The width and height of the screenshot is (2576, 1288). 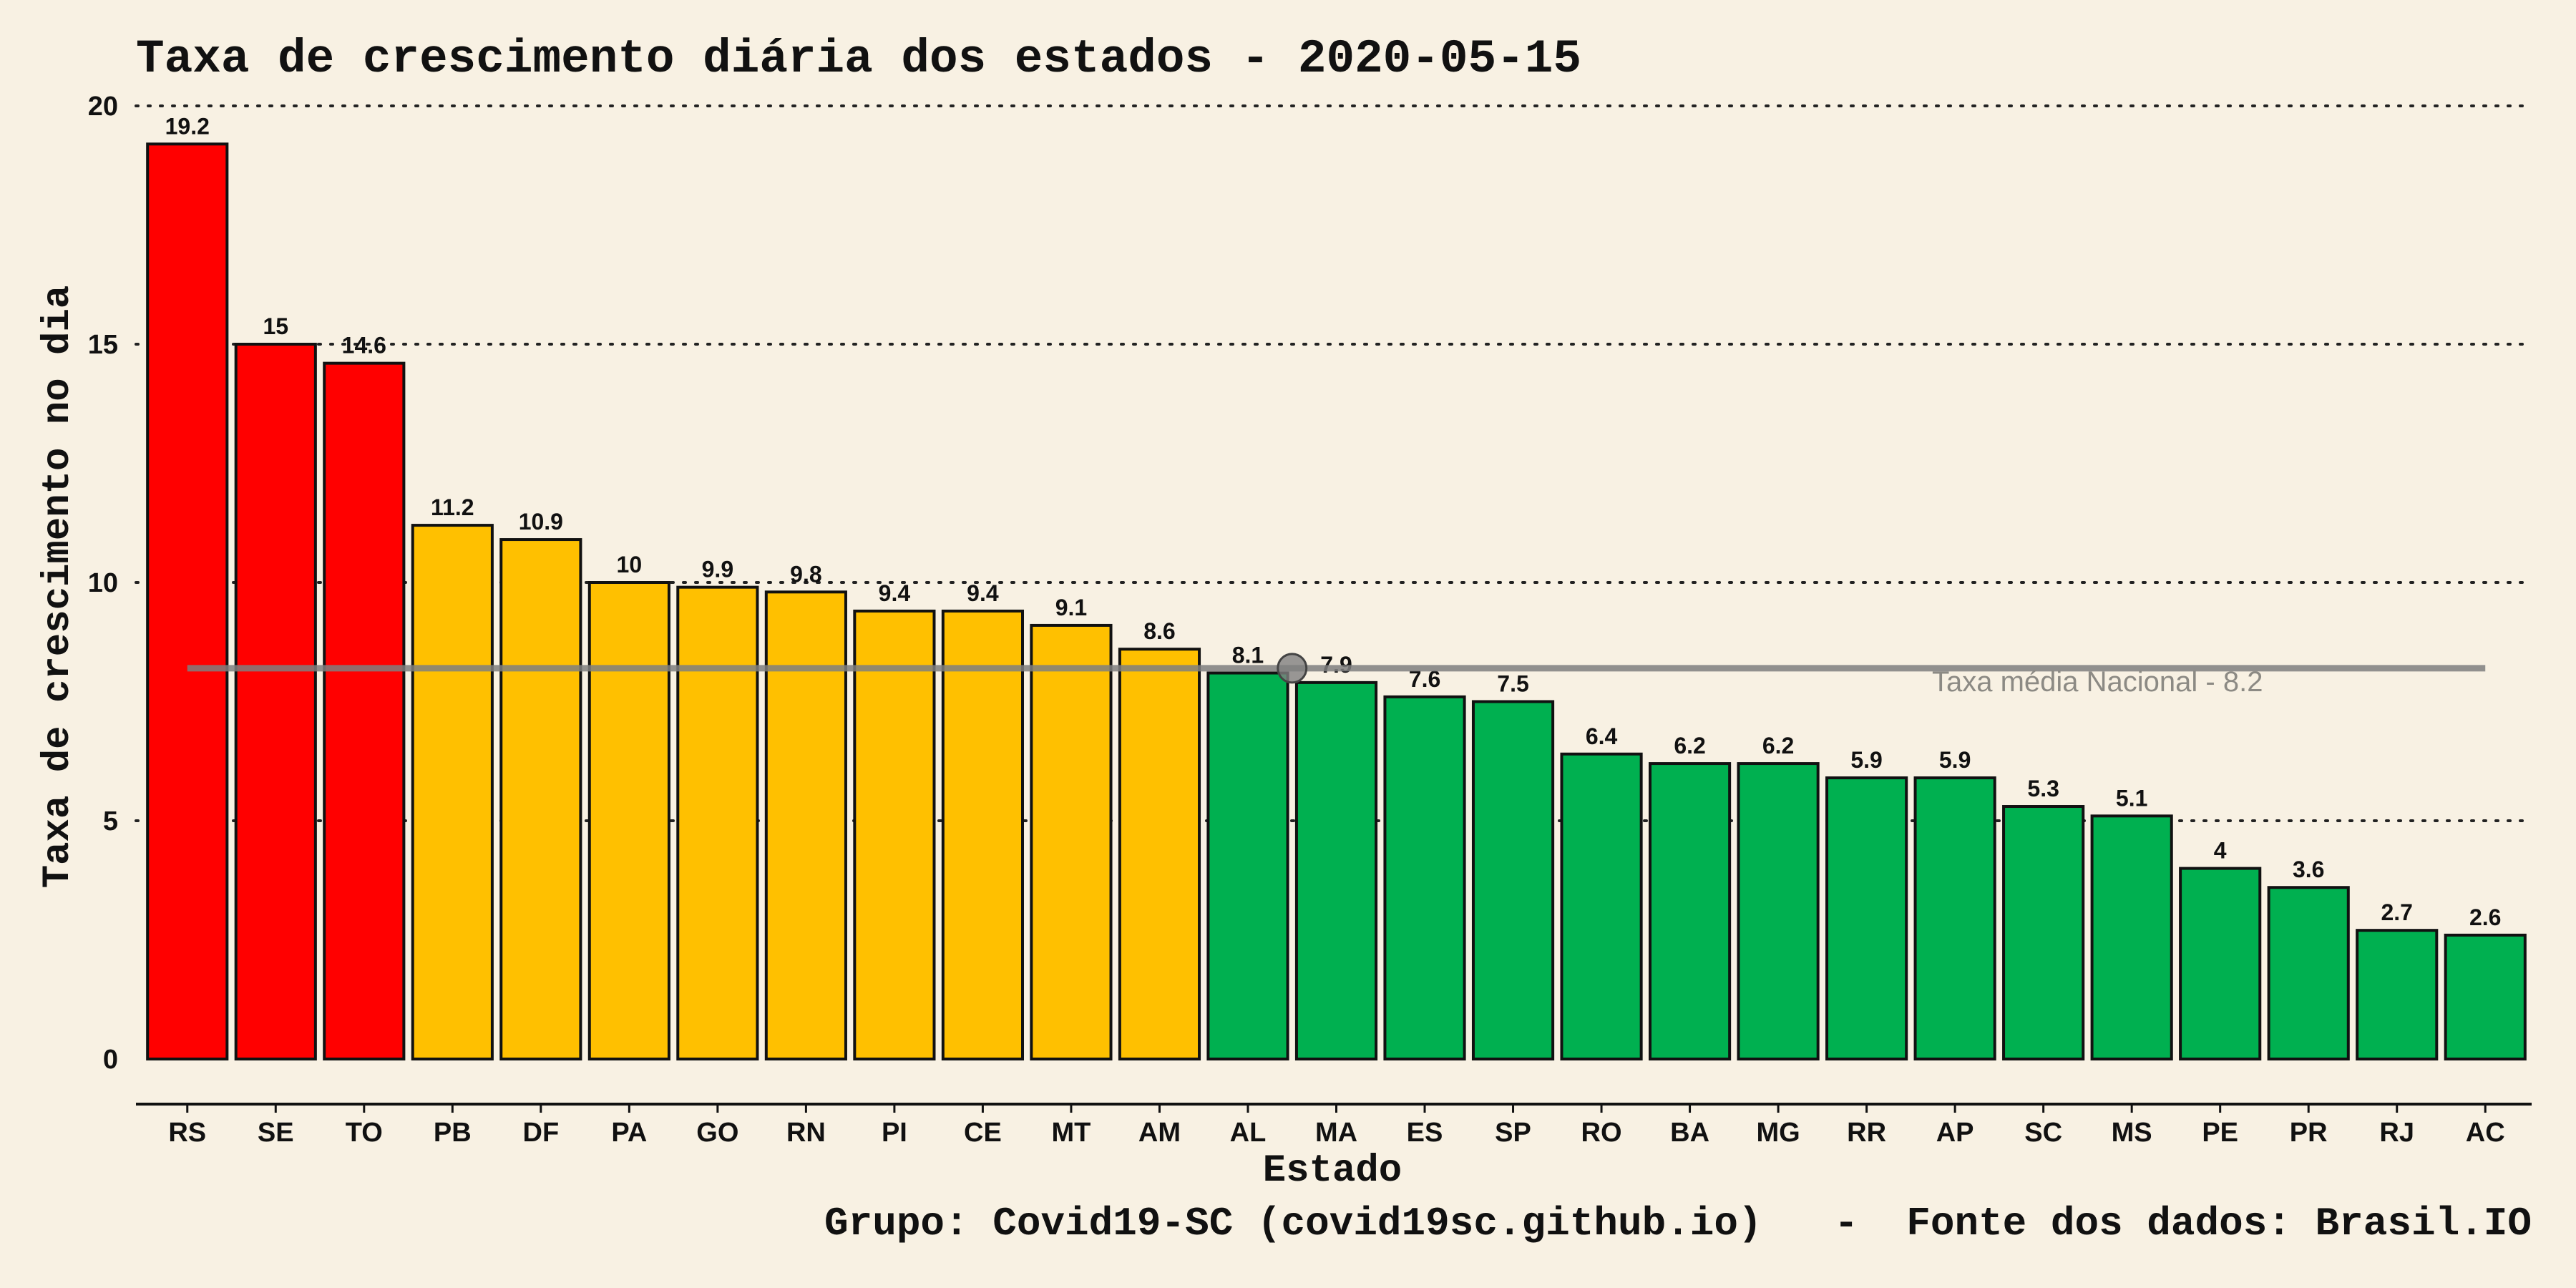 I want to click on value-label: 10.9, so click(x=541, y=522).